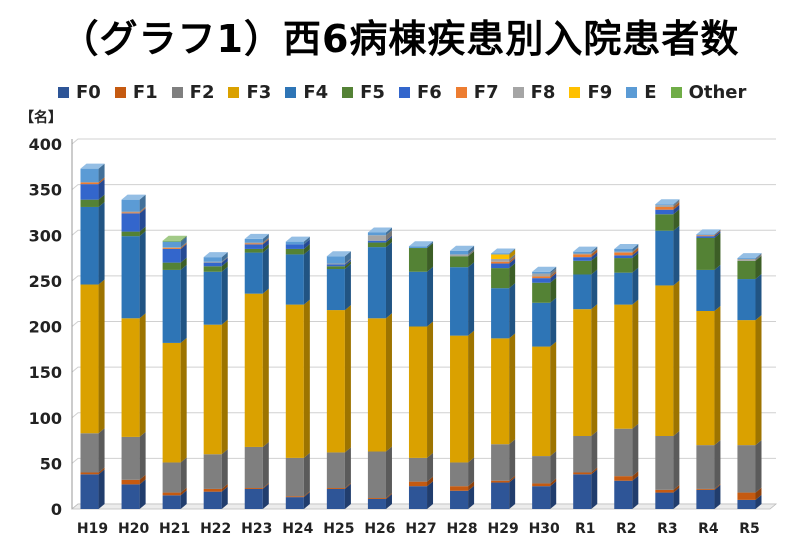  Describe the element at coordinates (297, 529) in the screenshot. I see `x-tick-label: H24` at that location.